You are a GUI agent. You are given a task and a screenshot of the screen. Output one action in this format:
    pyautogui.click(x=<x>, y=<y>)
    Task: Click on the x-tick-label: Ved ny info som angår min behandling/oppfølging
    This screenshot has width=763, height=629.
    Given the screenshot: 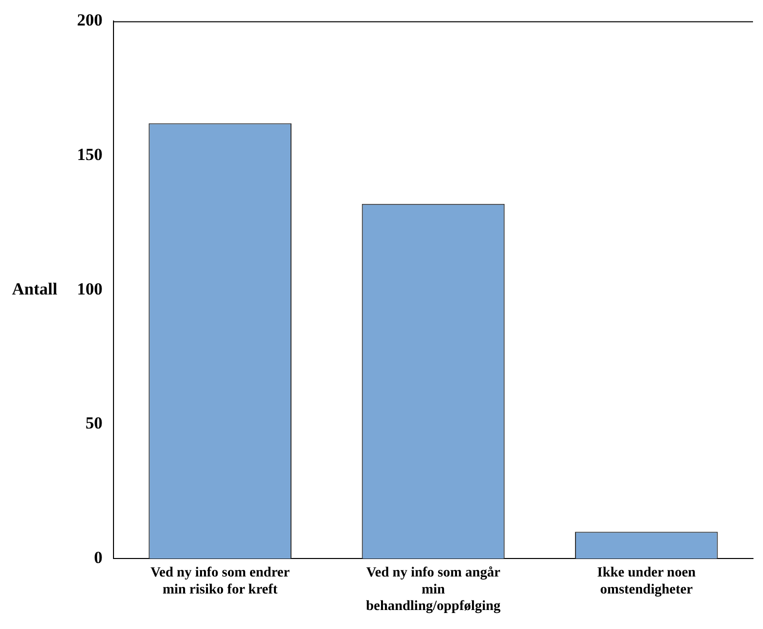 What is the action you would take?
    pyautogui.click(x=433, y=590)
    